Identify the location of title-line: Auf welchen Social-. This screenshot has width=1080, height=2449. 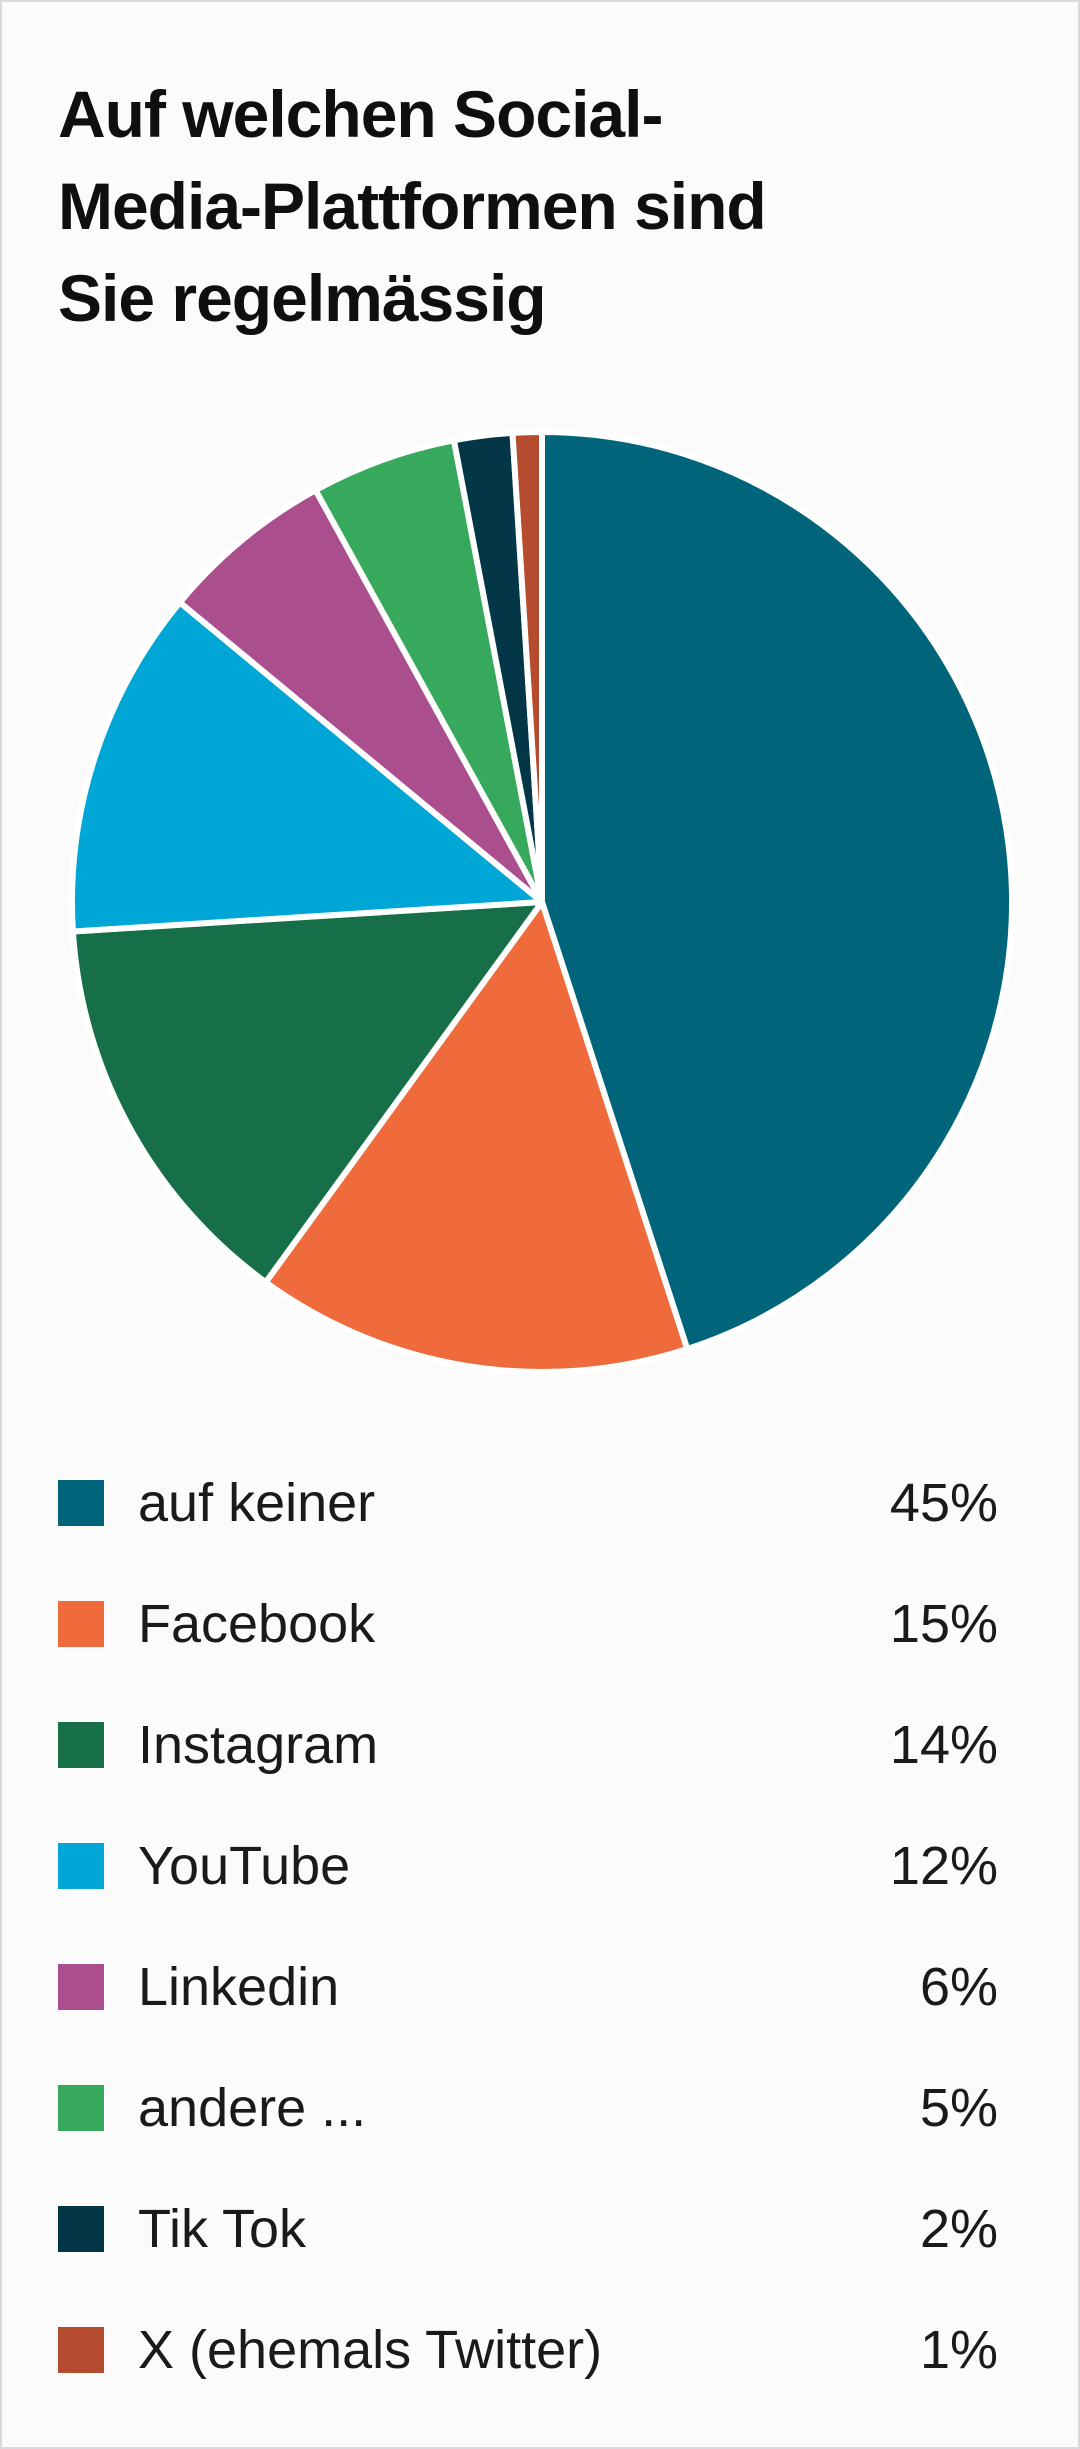
(360, 114).